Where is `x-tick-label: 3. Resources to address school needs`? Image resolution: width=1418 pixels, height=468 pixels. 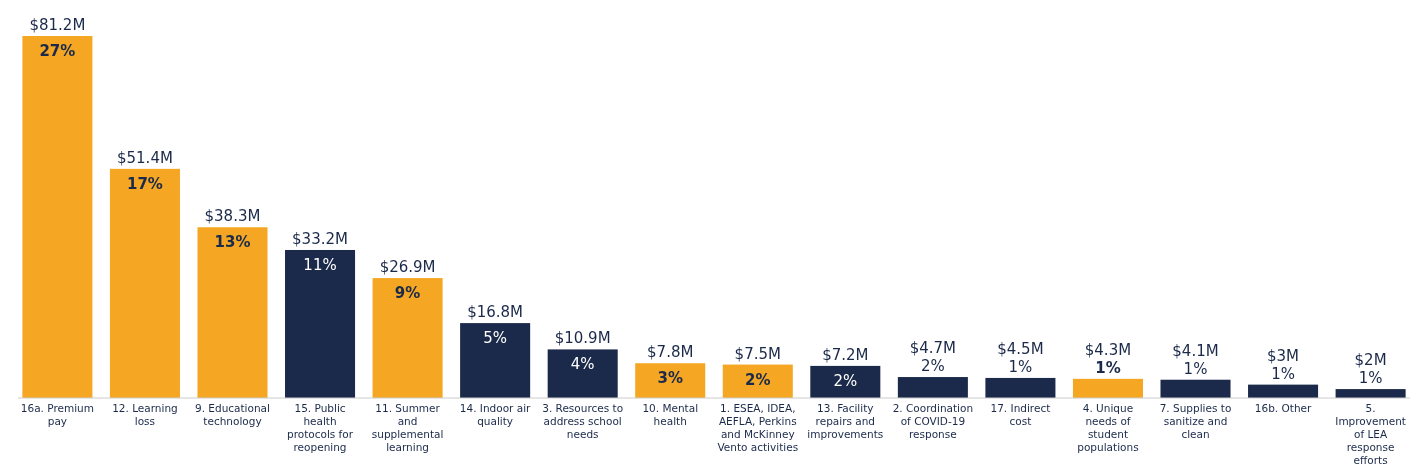
x-tick-label: 3. Resources to address school needs is located at coordinates (583, 421).